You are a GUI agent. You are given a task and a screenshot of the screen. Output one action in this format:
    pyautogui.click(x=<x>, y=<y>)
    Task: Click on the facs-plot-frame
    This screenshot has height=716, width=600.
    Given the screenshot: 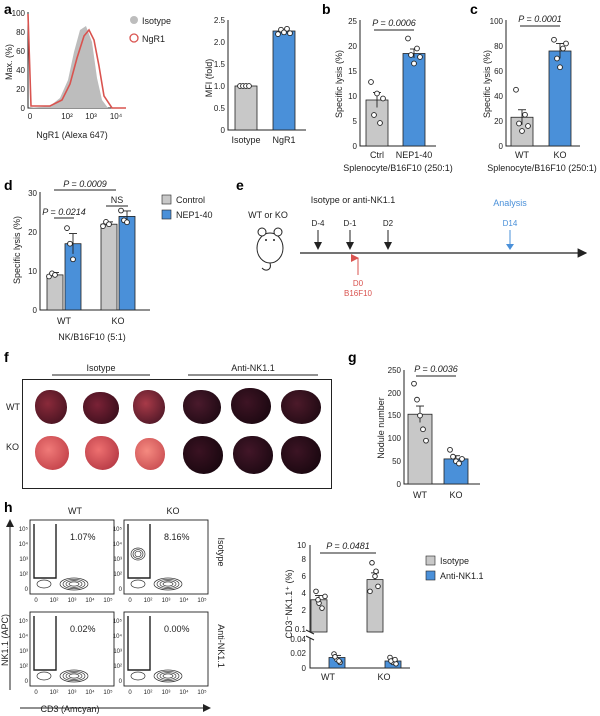 What is the action you would take?
    pyautogui.click(x=72, y=557)
    